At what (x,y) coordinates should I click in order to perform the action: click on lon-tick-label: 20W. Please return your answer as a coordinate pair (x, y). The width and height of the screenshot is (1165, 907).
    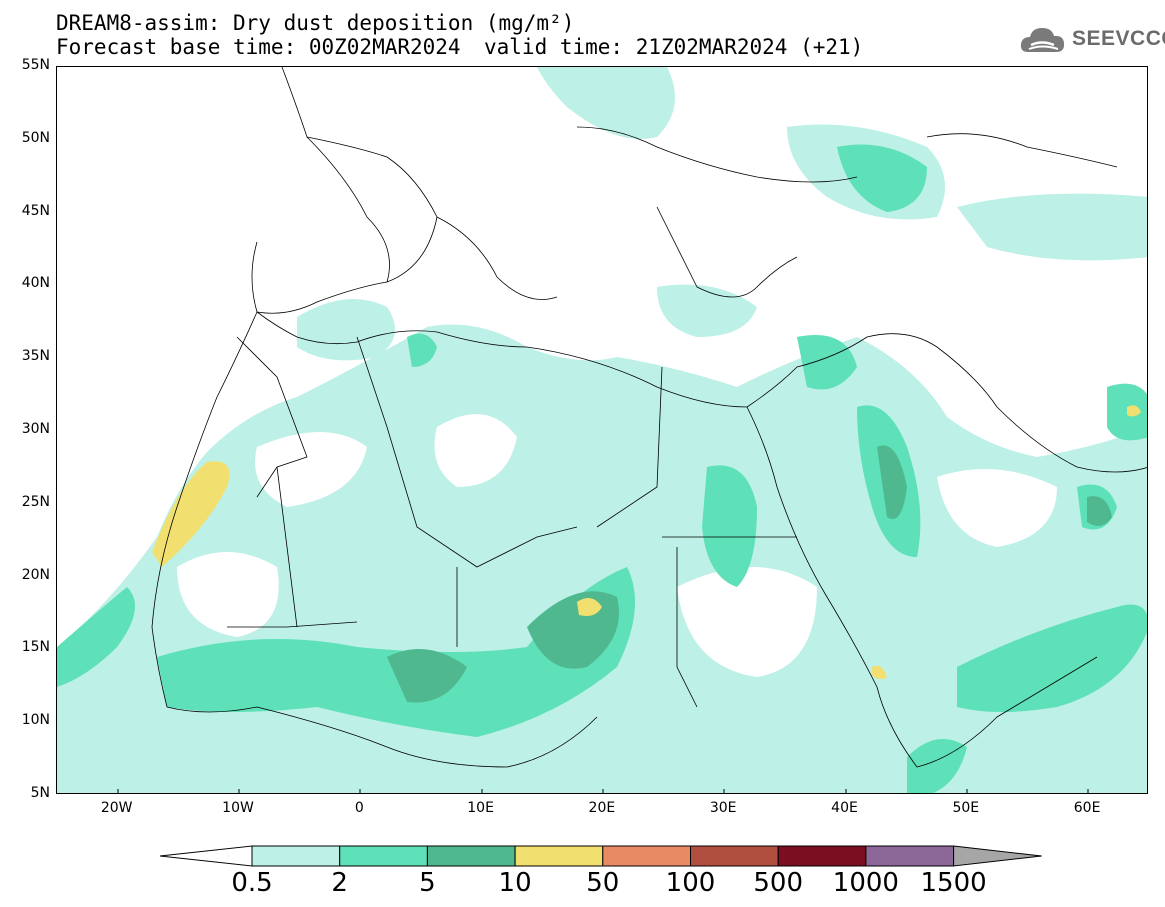
    Looking at the image, I should click on (116, 808).